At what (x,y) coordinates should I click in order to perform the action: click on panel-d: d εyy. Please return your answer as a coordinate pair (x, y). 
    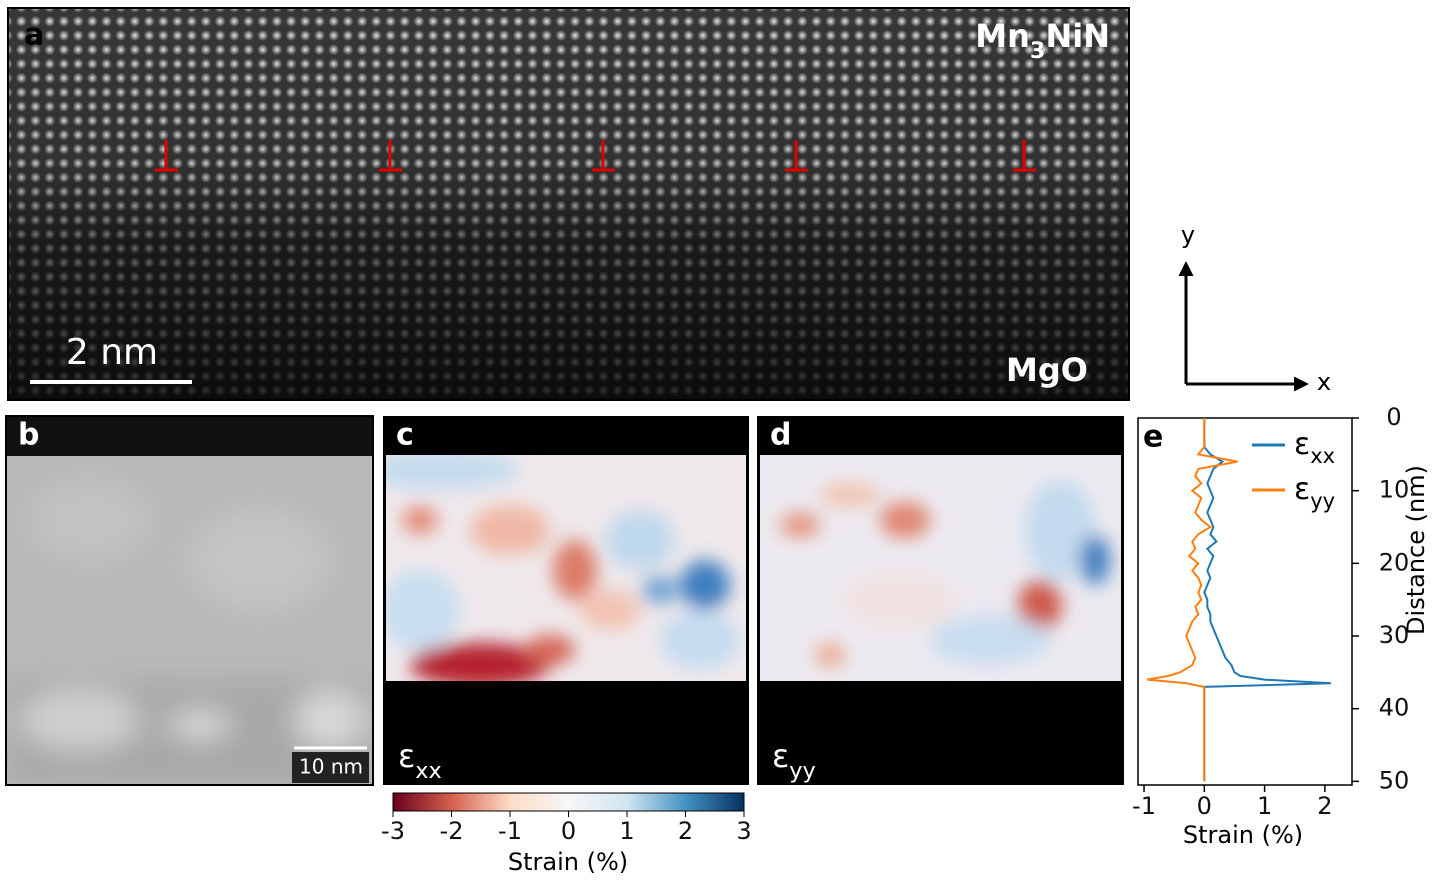
    Looking at the image, I should click on (940, 600).